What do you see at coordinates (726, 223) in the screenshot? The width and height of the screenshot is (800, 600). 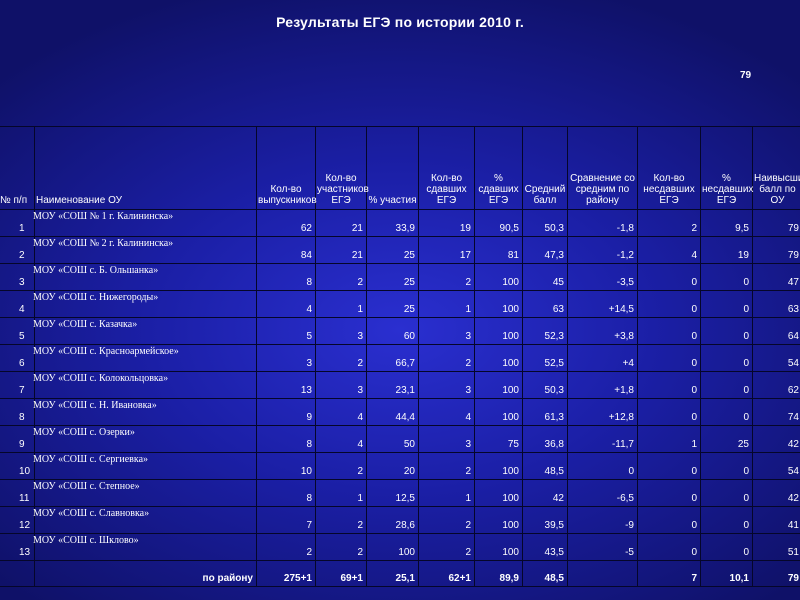 I see `cell-failed-pct: 9,5` at bounding box center [726, 223].